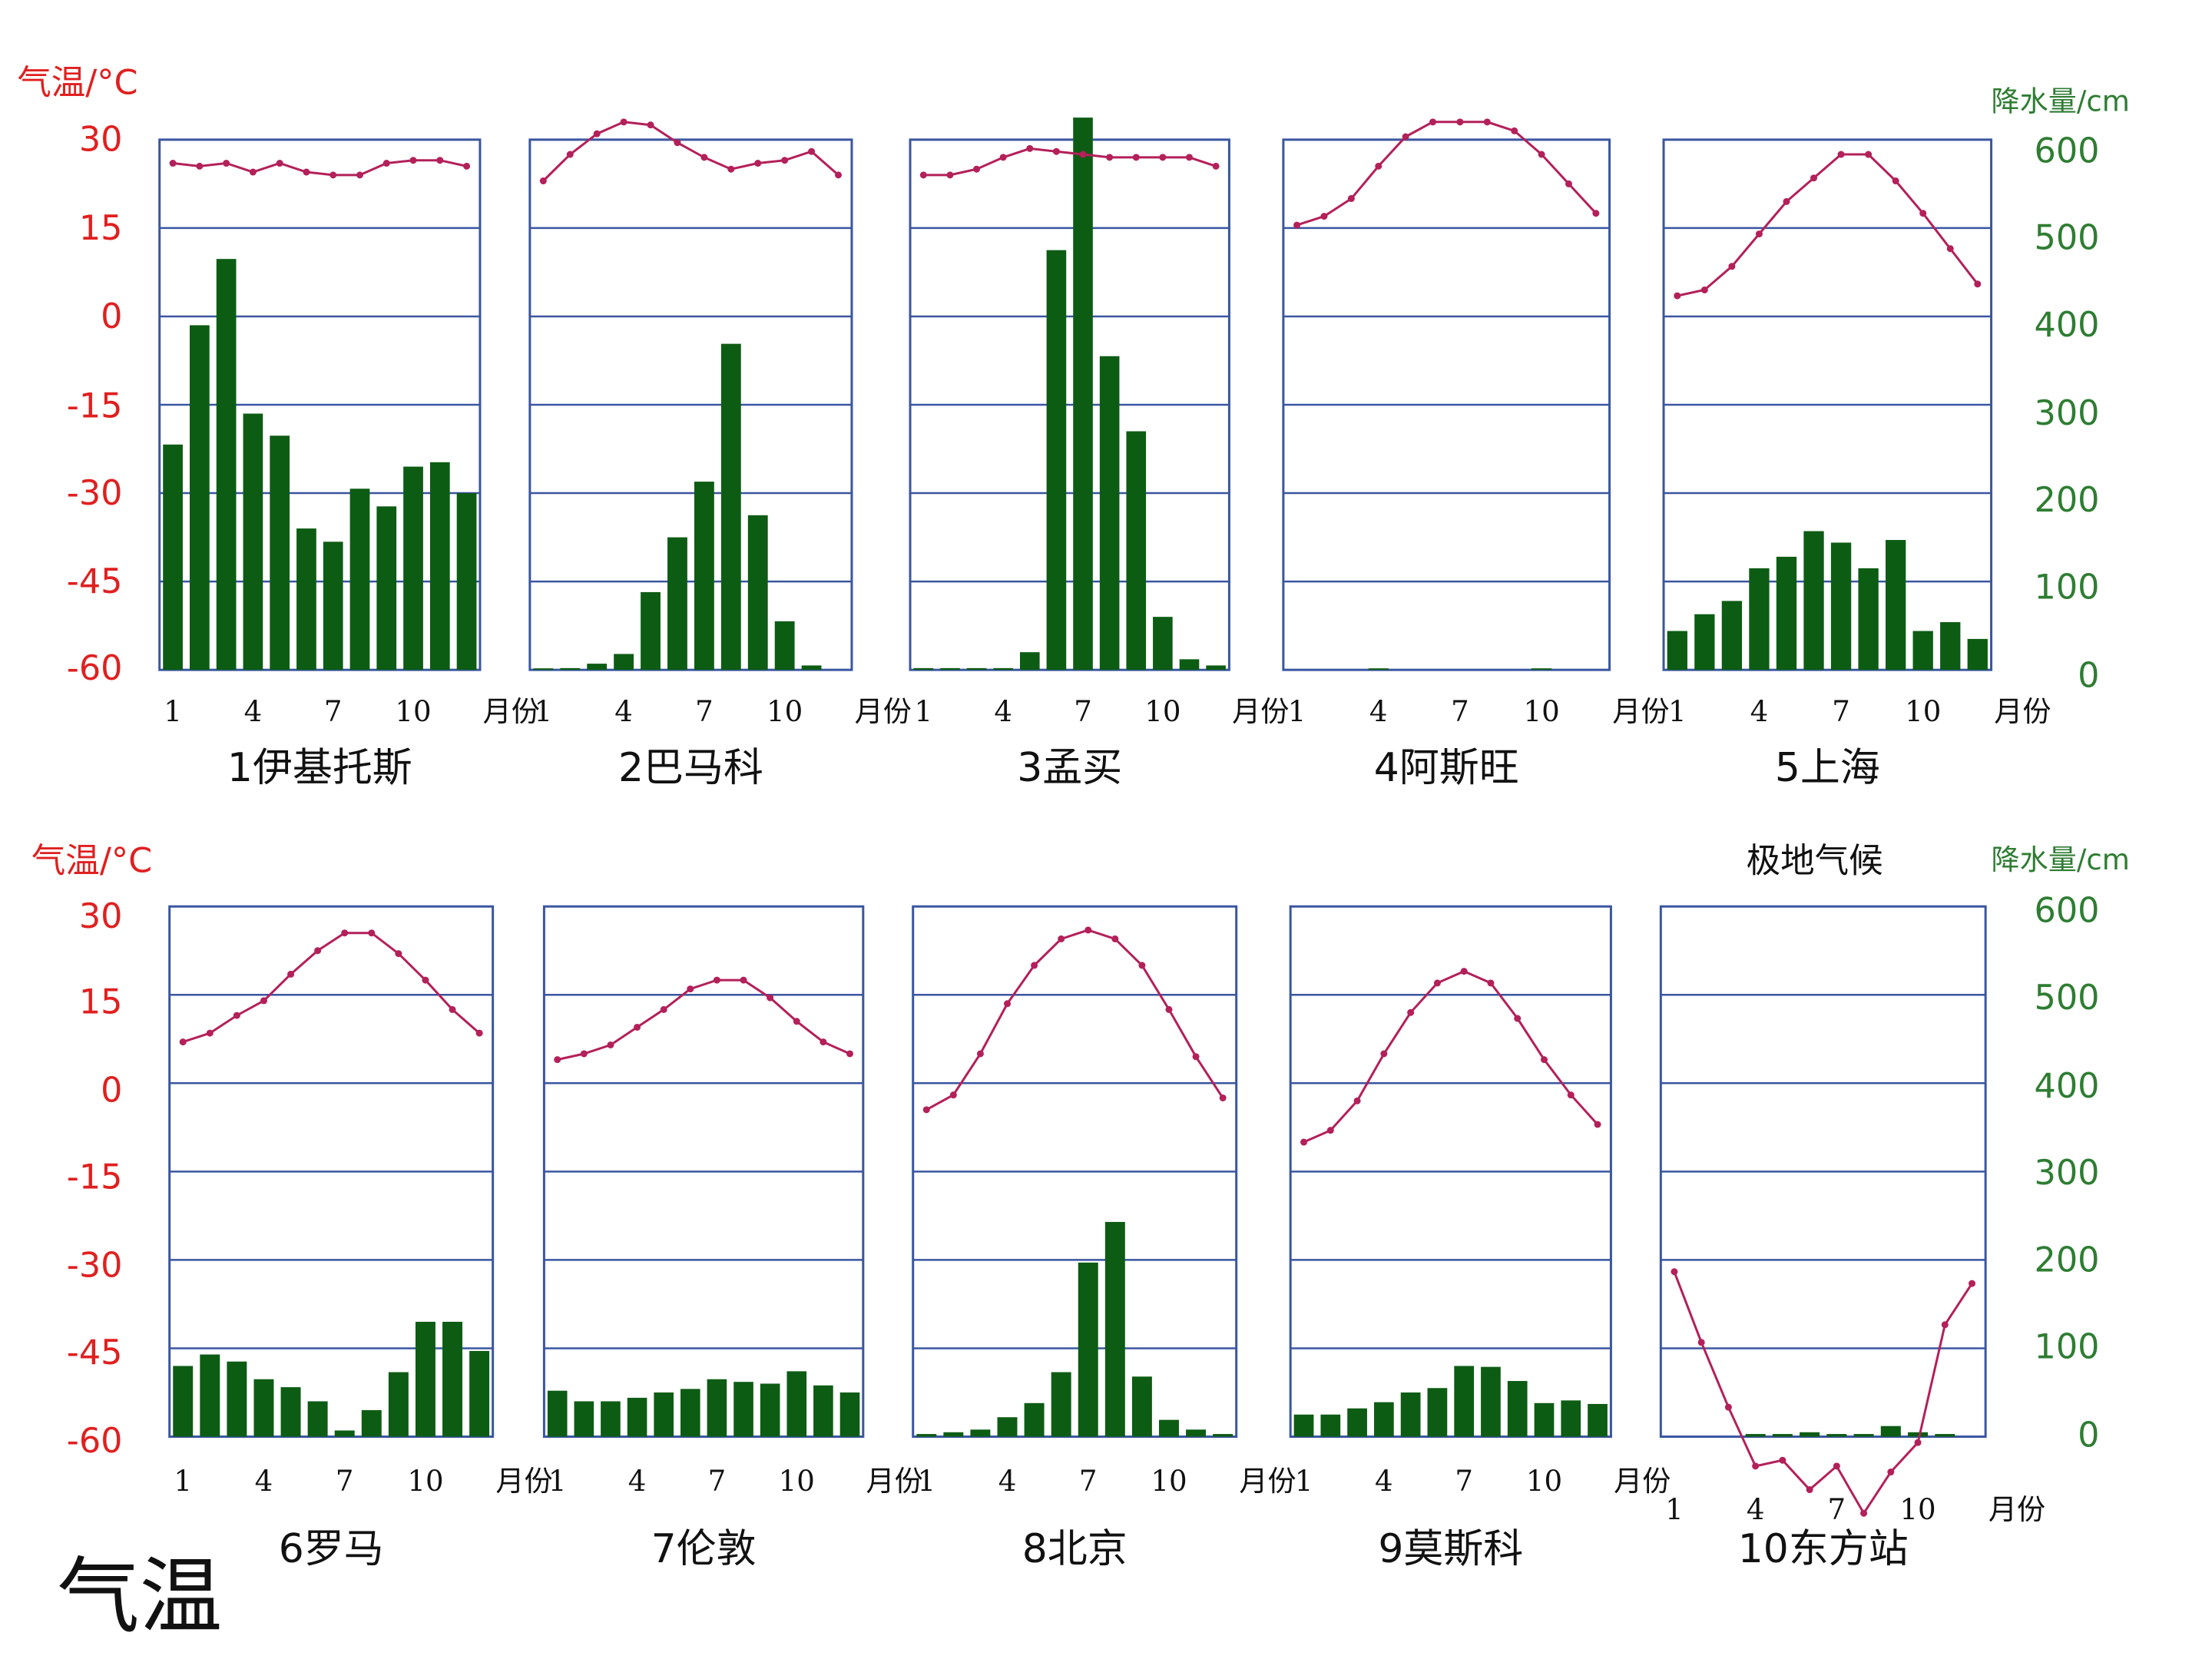 The image size is (2212, 1659). What do you see at coordinates (95, 1266) in the screenshot?
I see `temp-tick-label: -30` at bounding box center [95, 1266].